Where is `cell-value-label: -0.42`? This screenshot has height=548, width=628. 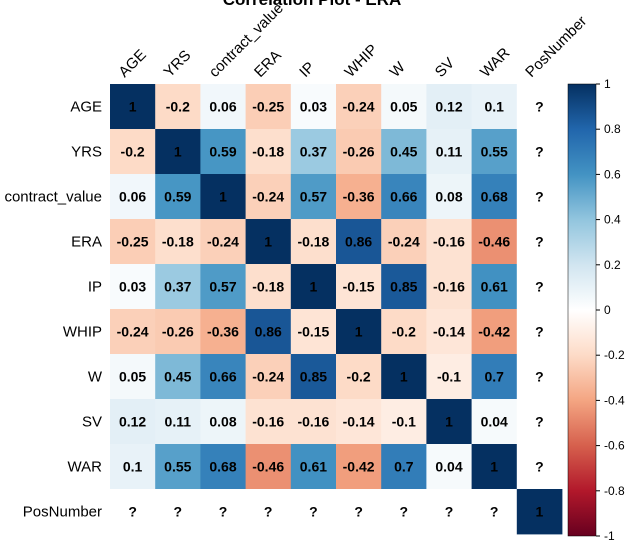 cell-value-label: -0.42 is located at coordinates (359, 467).